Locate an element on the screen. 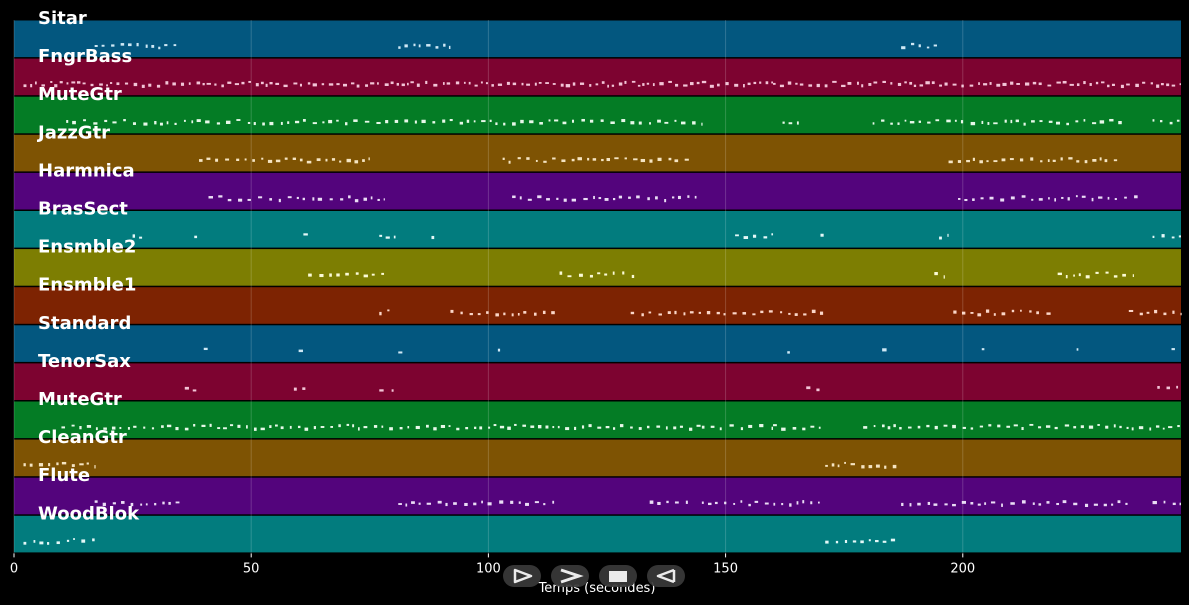 This screenshot has height=605, width=1189. play-outline-button is located at coordinates (522, 576).